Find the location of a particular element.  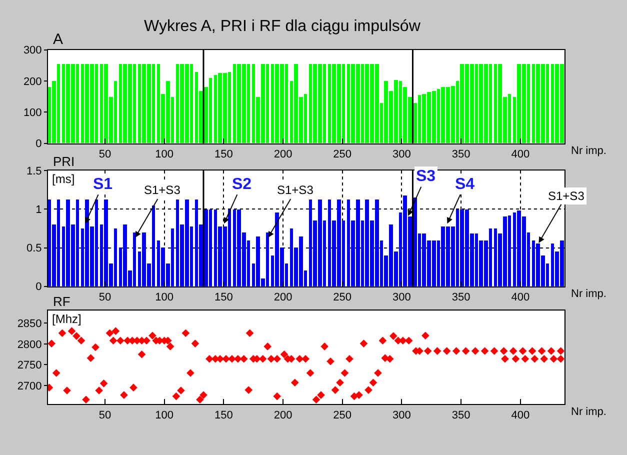

annotation: S1 is located at coordinates (103, 184).